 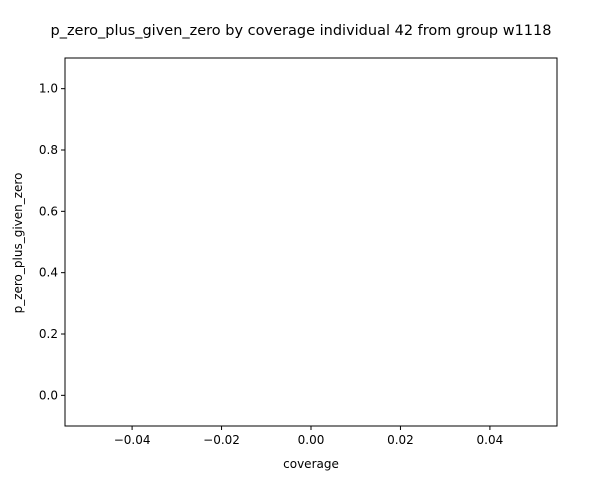 I want to click on y-axis: 0.0 0.2 0.4 0.6 0.8 1.0, so click(x=52, y=242).